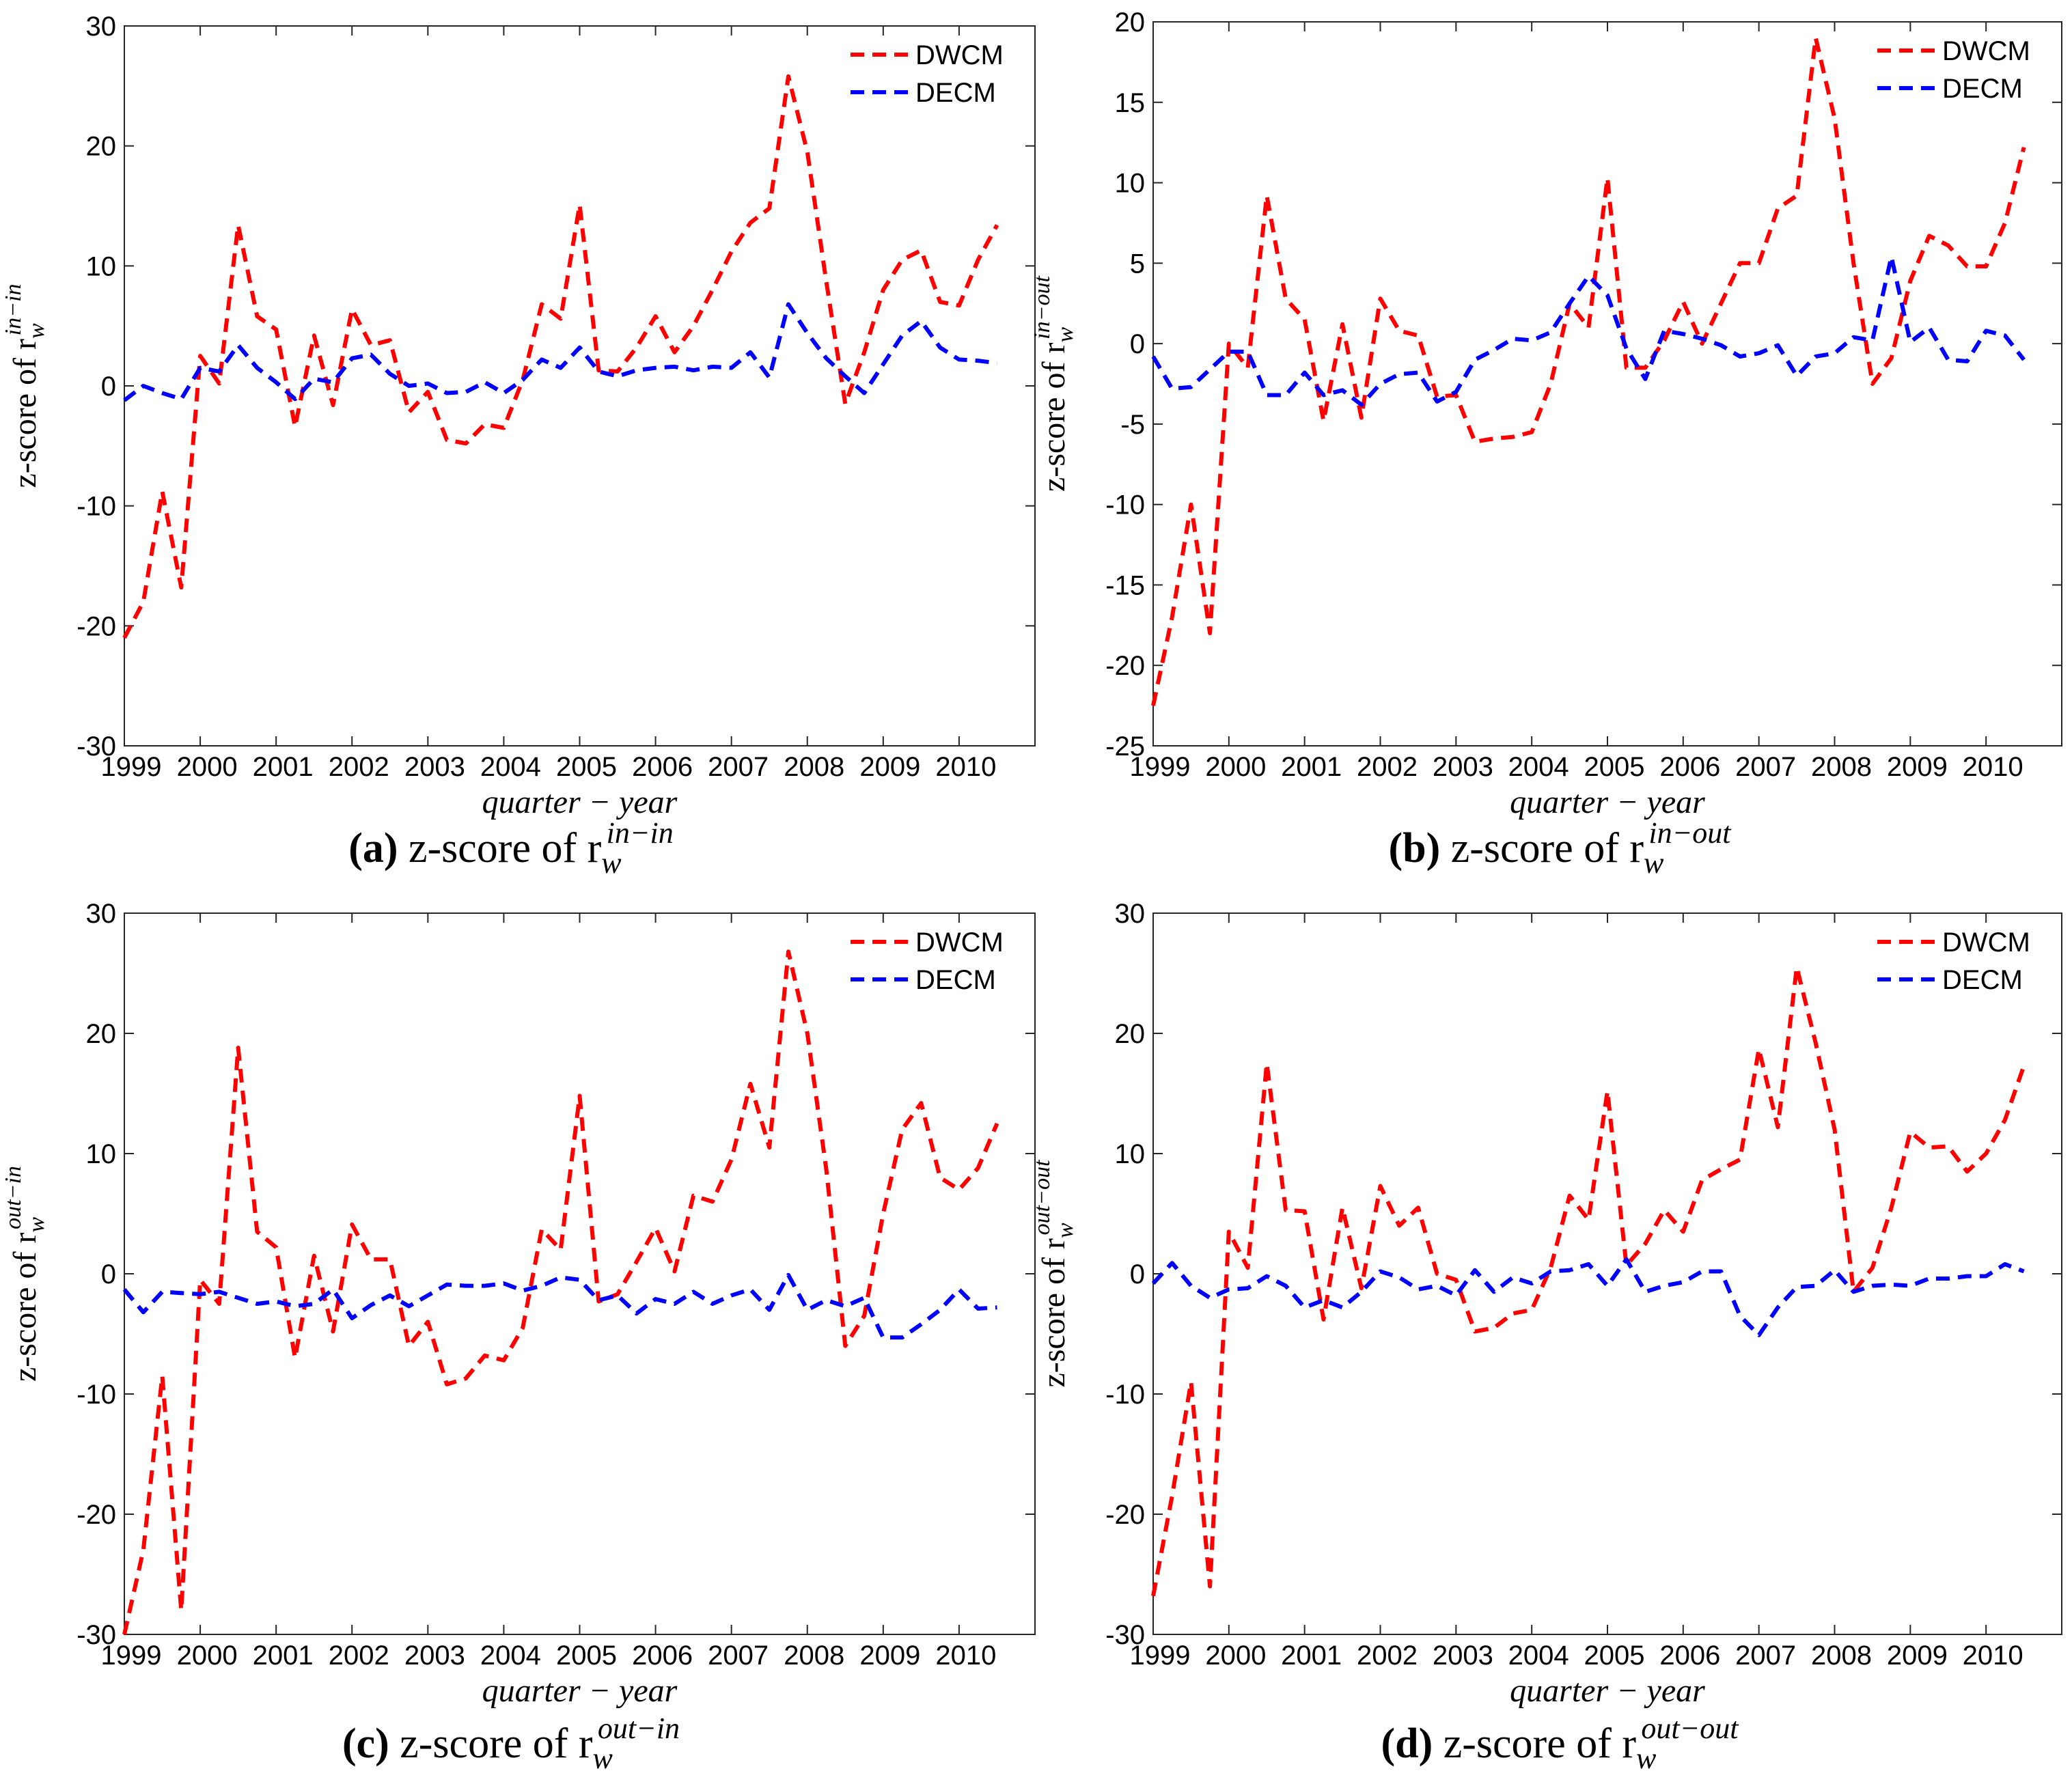 This screenshot has height=1771, width=2072. What do you see at coordinates (1690, 1729) in the screenshot?
I see `caption-sup: out−out` at bounding box center [1690, 1729].